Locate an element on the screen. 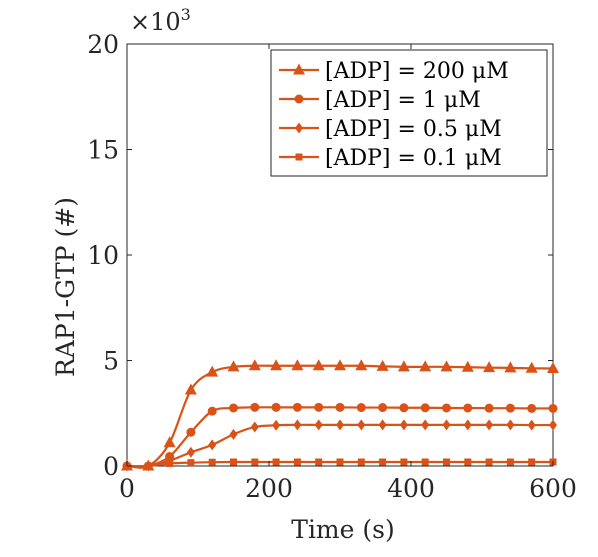 The height and width of the screenshot is (557, 598). series-layer is located at coordinates (340, 415).